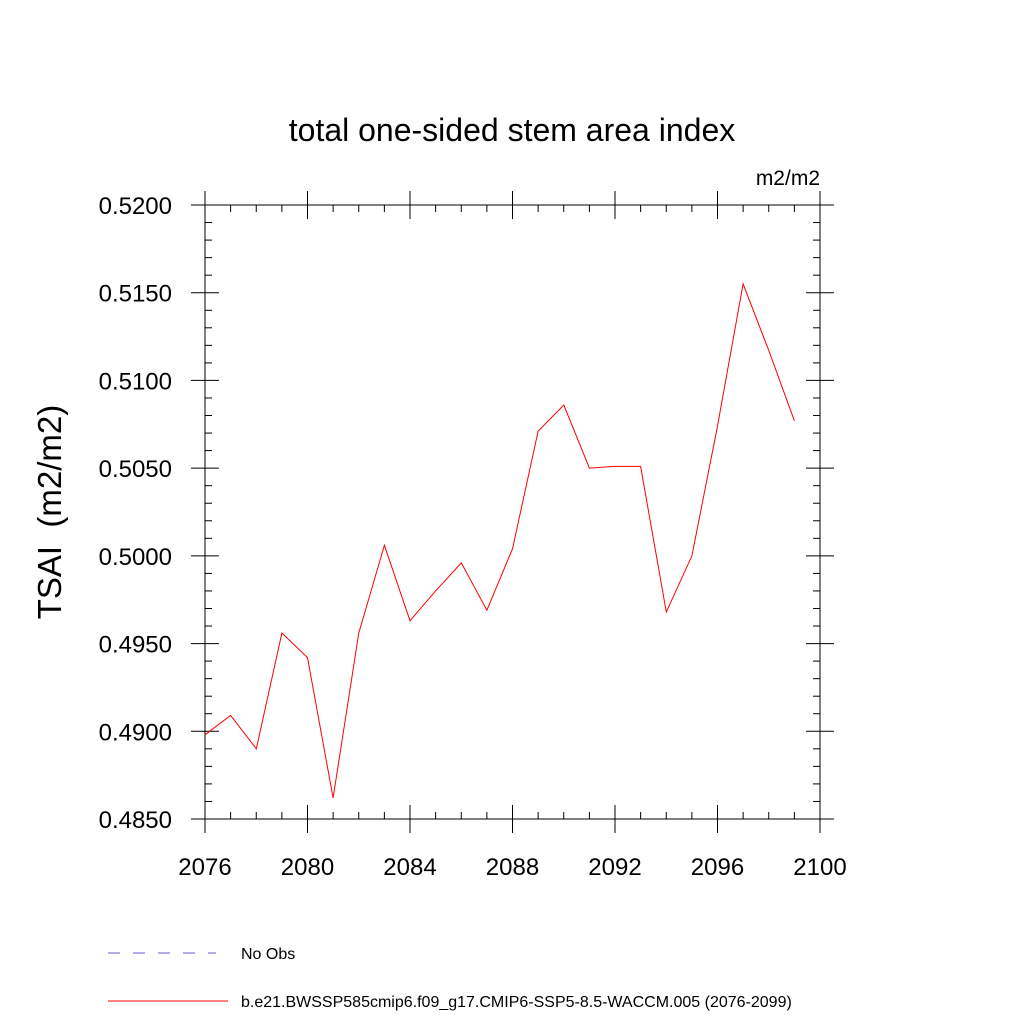  Describe the element at coordinates (717, 867) in the screenshot. I see `x-tick-label: 2096` at that location.